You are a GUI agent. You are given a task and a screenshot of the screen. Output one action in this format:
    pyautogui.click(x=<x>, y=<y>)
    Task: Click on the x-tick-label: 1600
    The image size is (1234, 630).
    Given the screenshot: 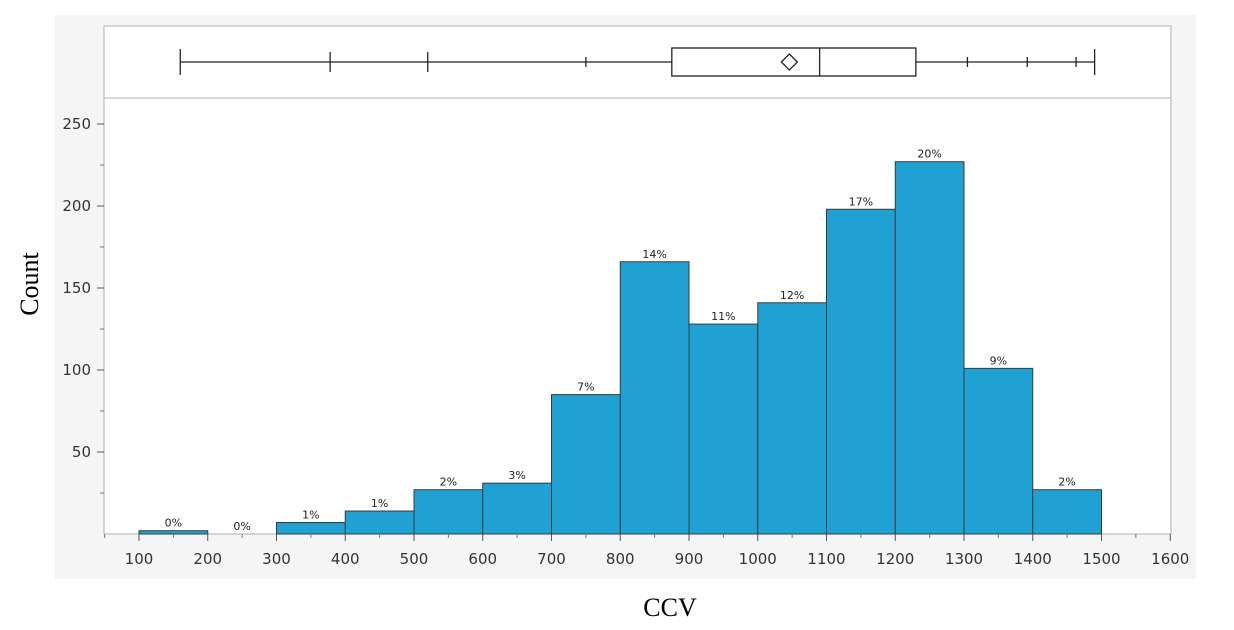 What is the action you would take?
    pyautogui.click(x=1170, y=559)
    